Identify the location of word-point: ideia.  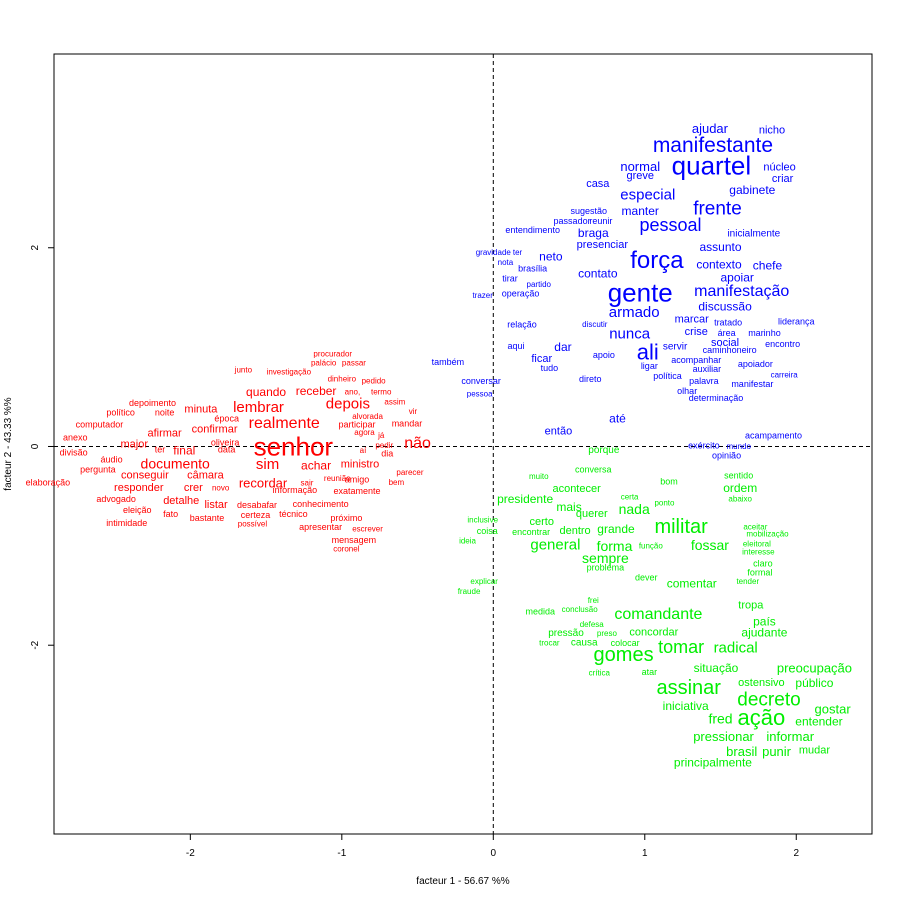
(467, 540).